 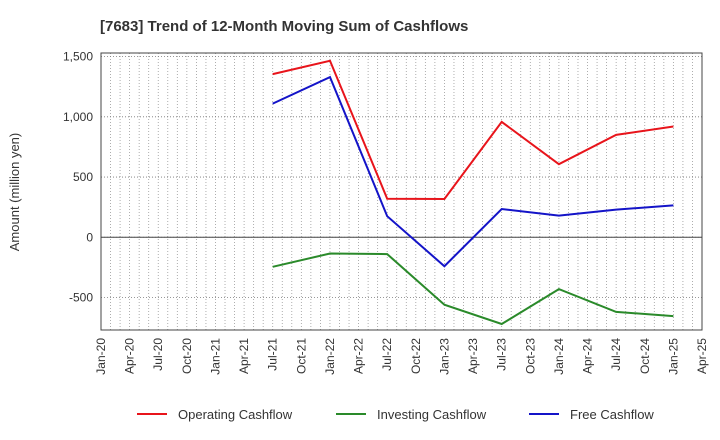 I want to click on x-tick-label: Oct-21, so click(x=301, y=356).